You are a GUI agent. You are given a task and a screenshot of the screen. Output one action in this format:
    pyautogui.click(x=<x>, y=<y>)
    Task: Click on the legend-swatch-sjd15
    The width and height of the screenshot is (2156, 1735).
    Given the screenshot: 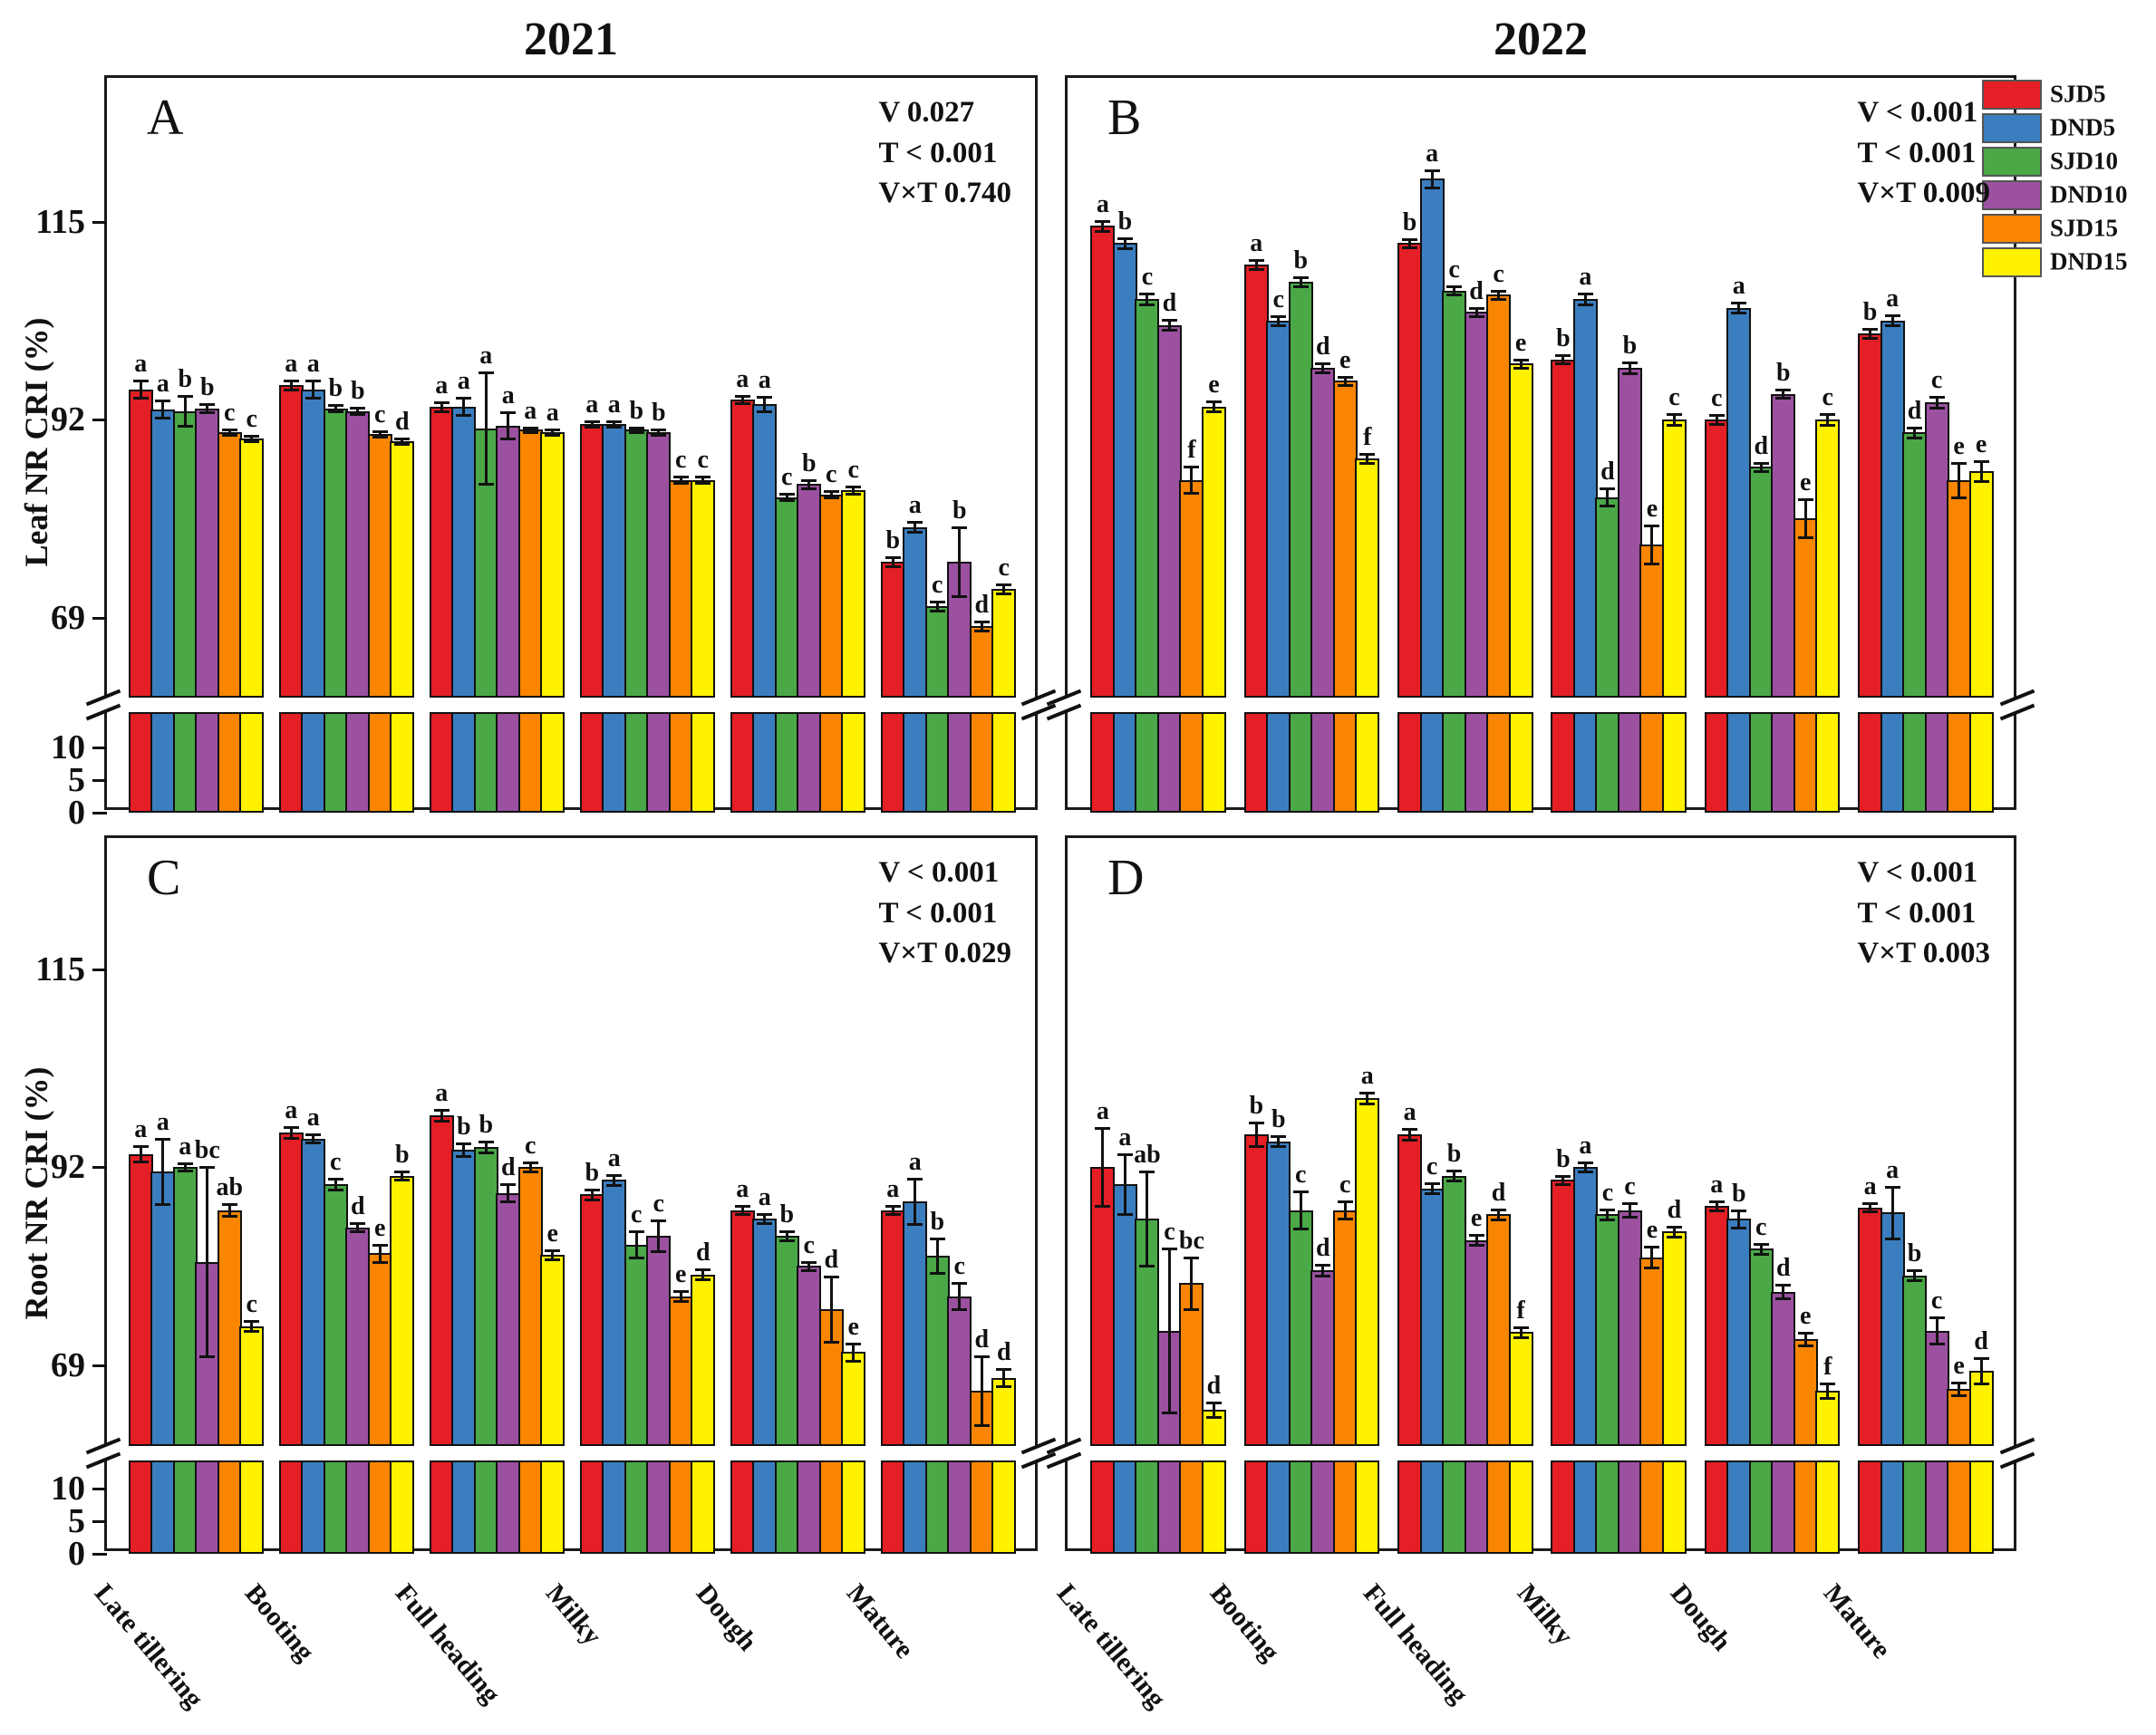 What is the action you would take?
    pyautogui.click(x=2012, y=229)
    